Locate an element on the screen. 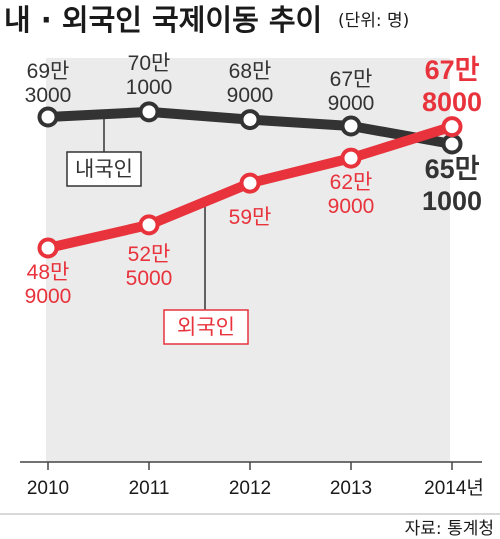  legend-label: 외국인 is located at coordinates (206, 327).